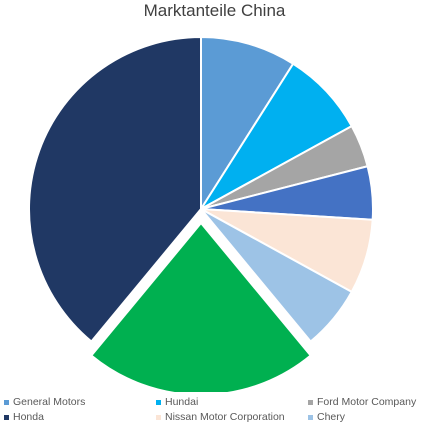 This screenshot has height=427, width=429. I want to click on legend-item: Hundai, so click(177, 402).